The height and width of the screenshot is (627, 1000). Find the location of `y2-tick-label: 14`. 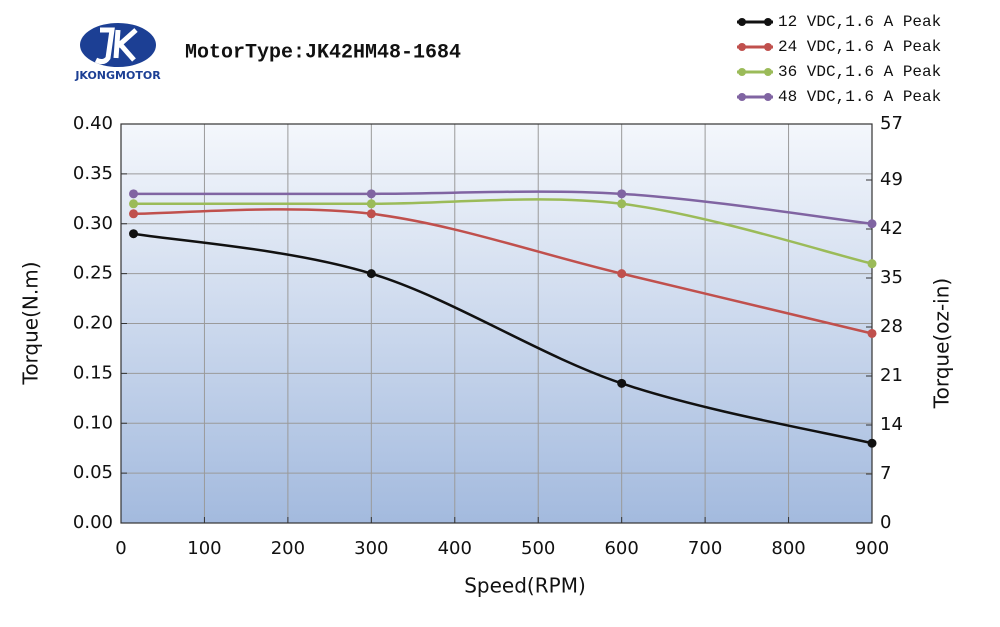

y2-tick-label: 14 is located at coordinates (891, 424).